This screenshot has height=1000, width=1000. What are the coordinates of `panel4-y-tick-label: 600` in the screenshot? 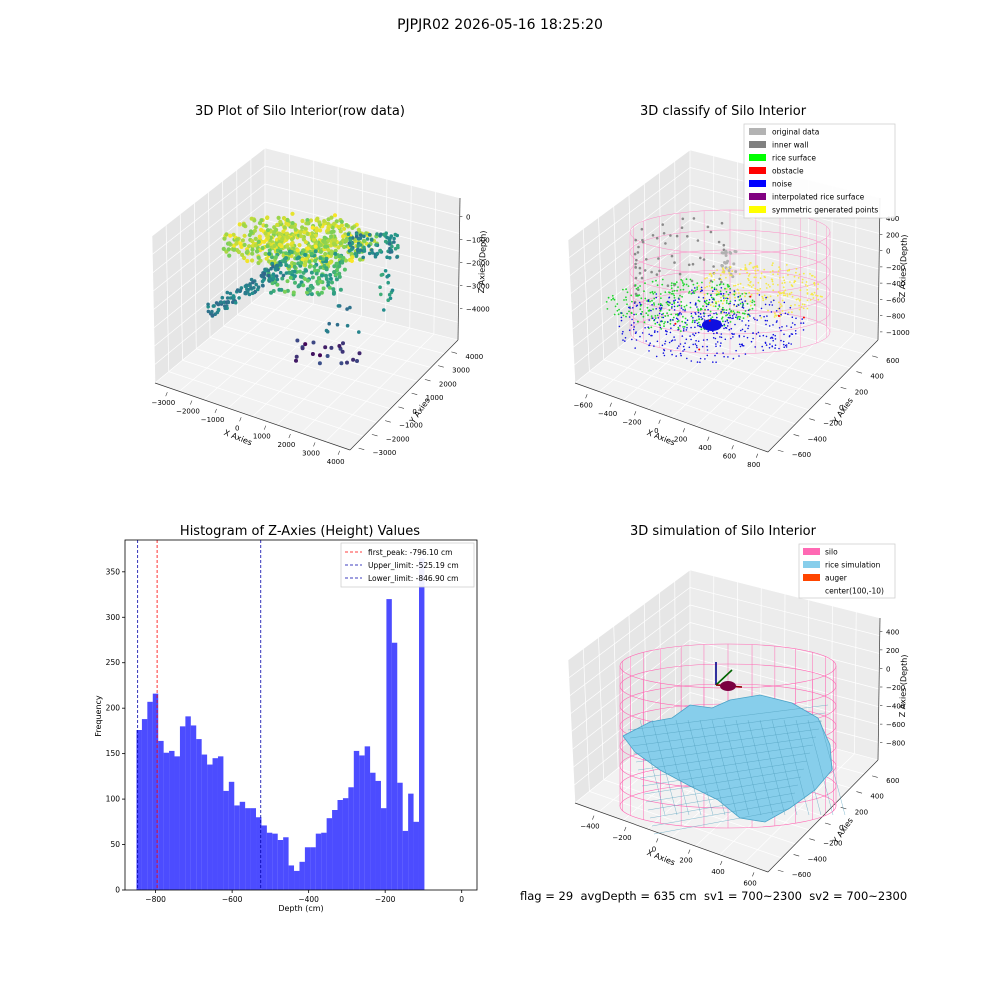 It's located at (892, 781).